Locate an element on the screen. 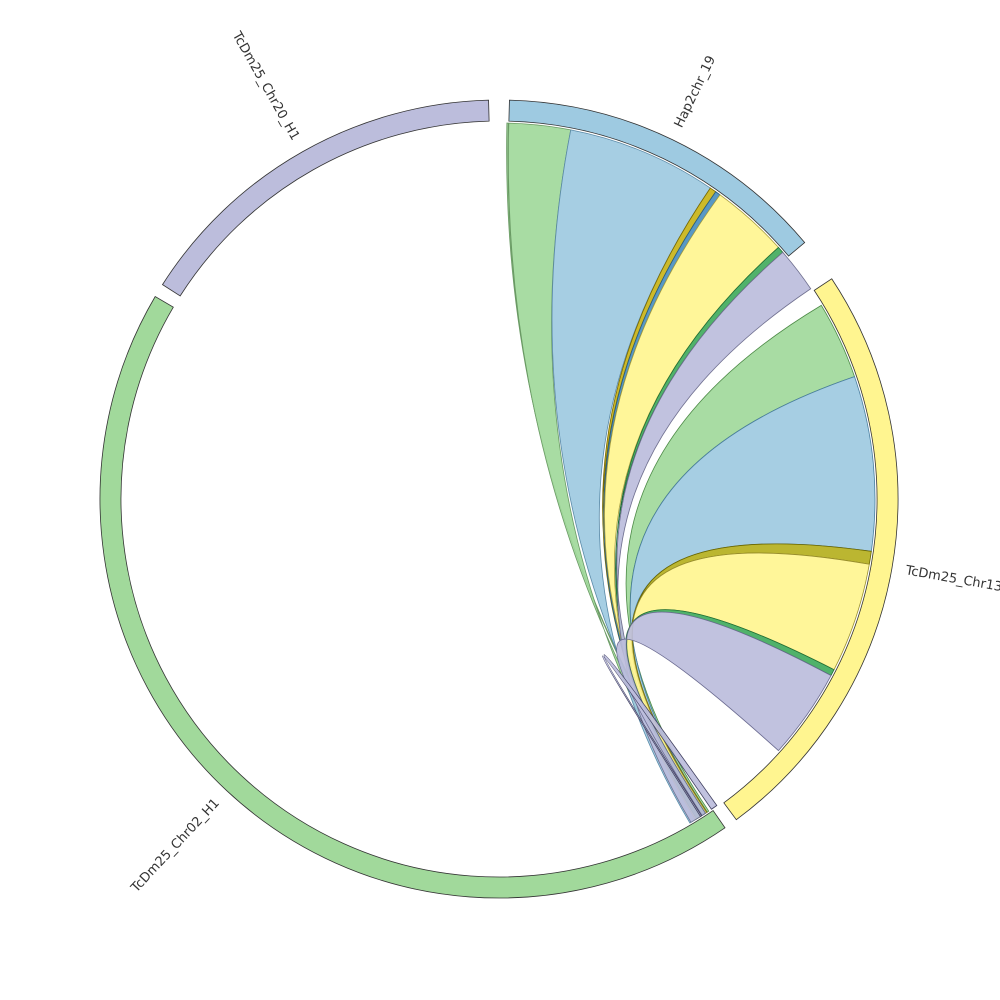 This screenshot has width=1000, height=1000. segment-arc-chr20 is located at coordinates (325, 198).